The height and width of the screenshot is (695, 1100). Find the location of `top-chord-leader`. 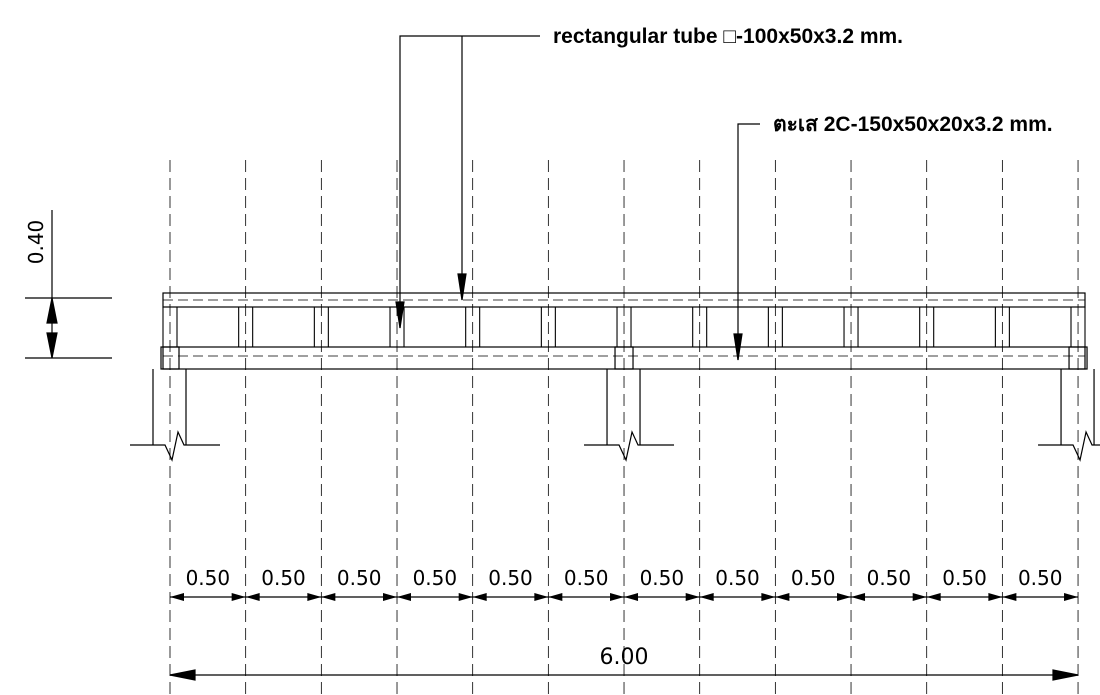

top-chord-leader is located at coordinates (467, 182).